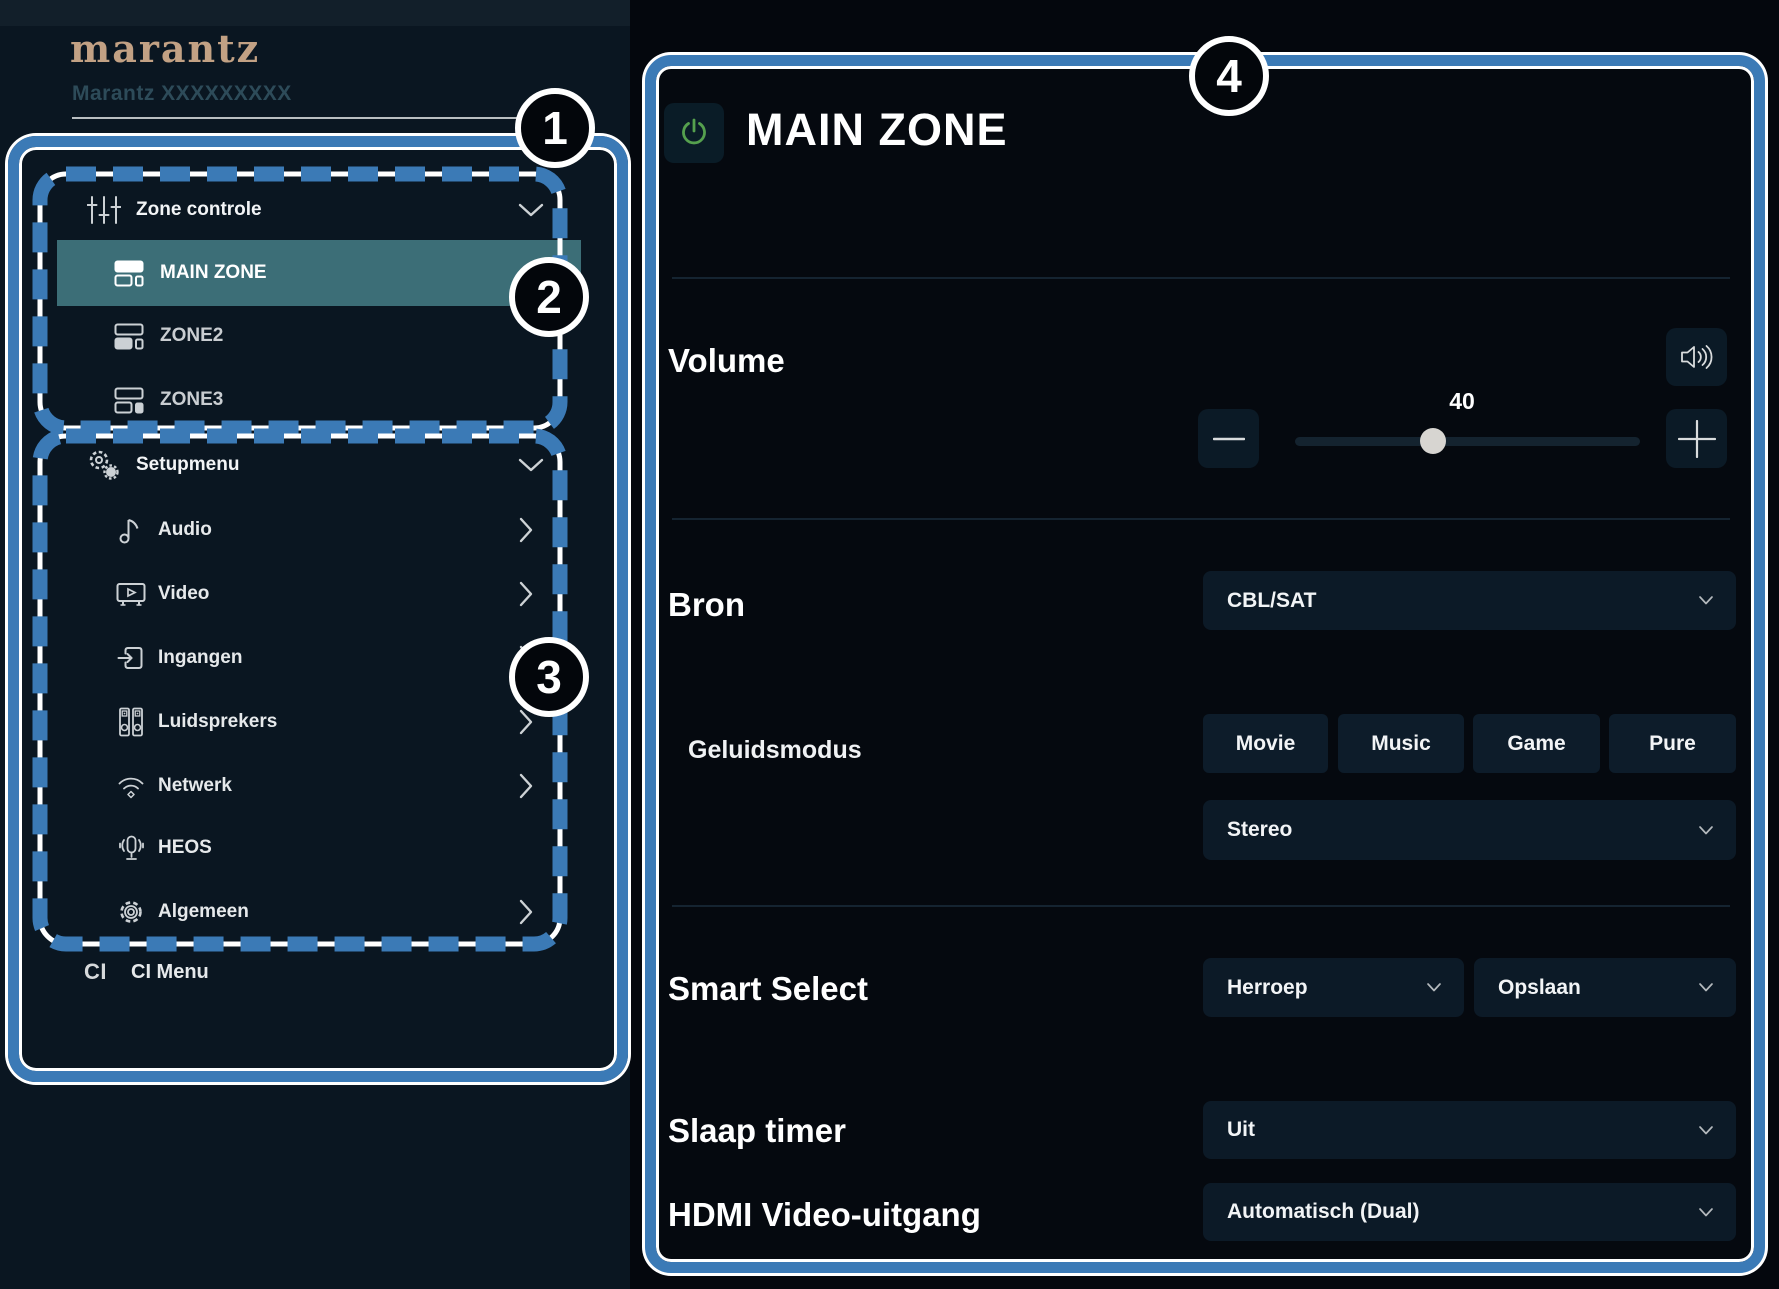  I want to click on annotation-box-zone-menu, so click(300, 301).